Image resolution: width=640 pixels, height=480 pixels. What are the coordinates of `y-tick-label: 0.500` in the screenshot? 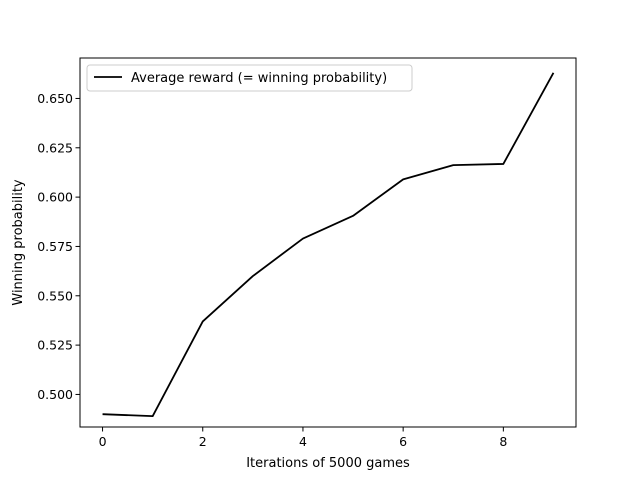 It's located at (55, 394).